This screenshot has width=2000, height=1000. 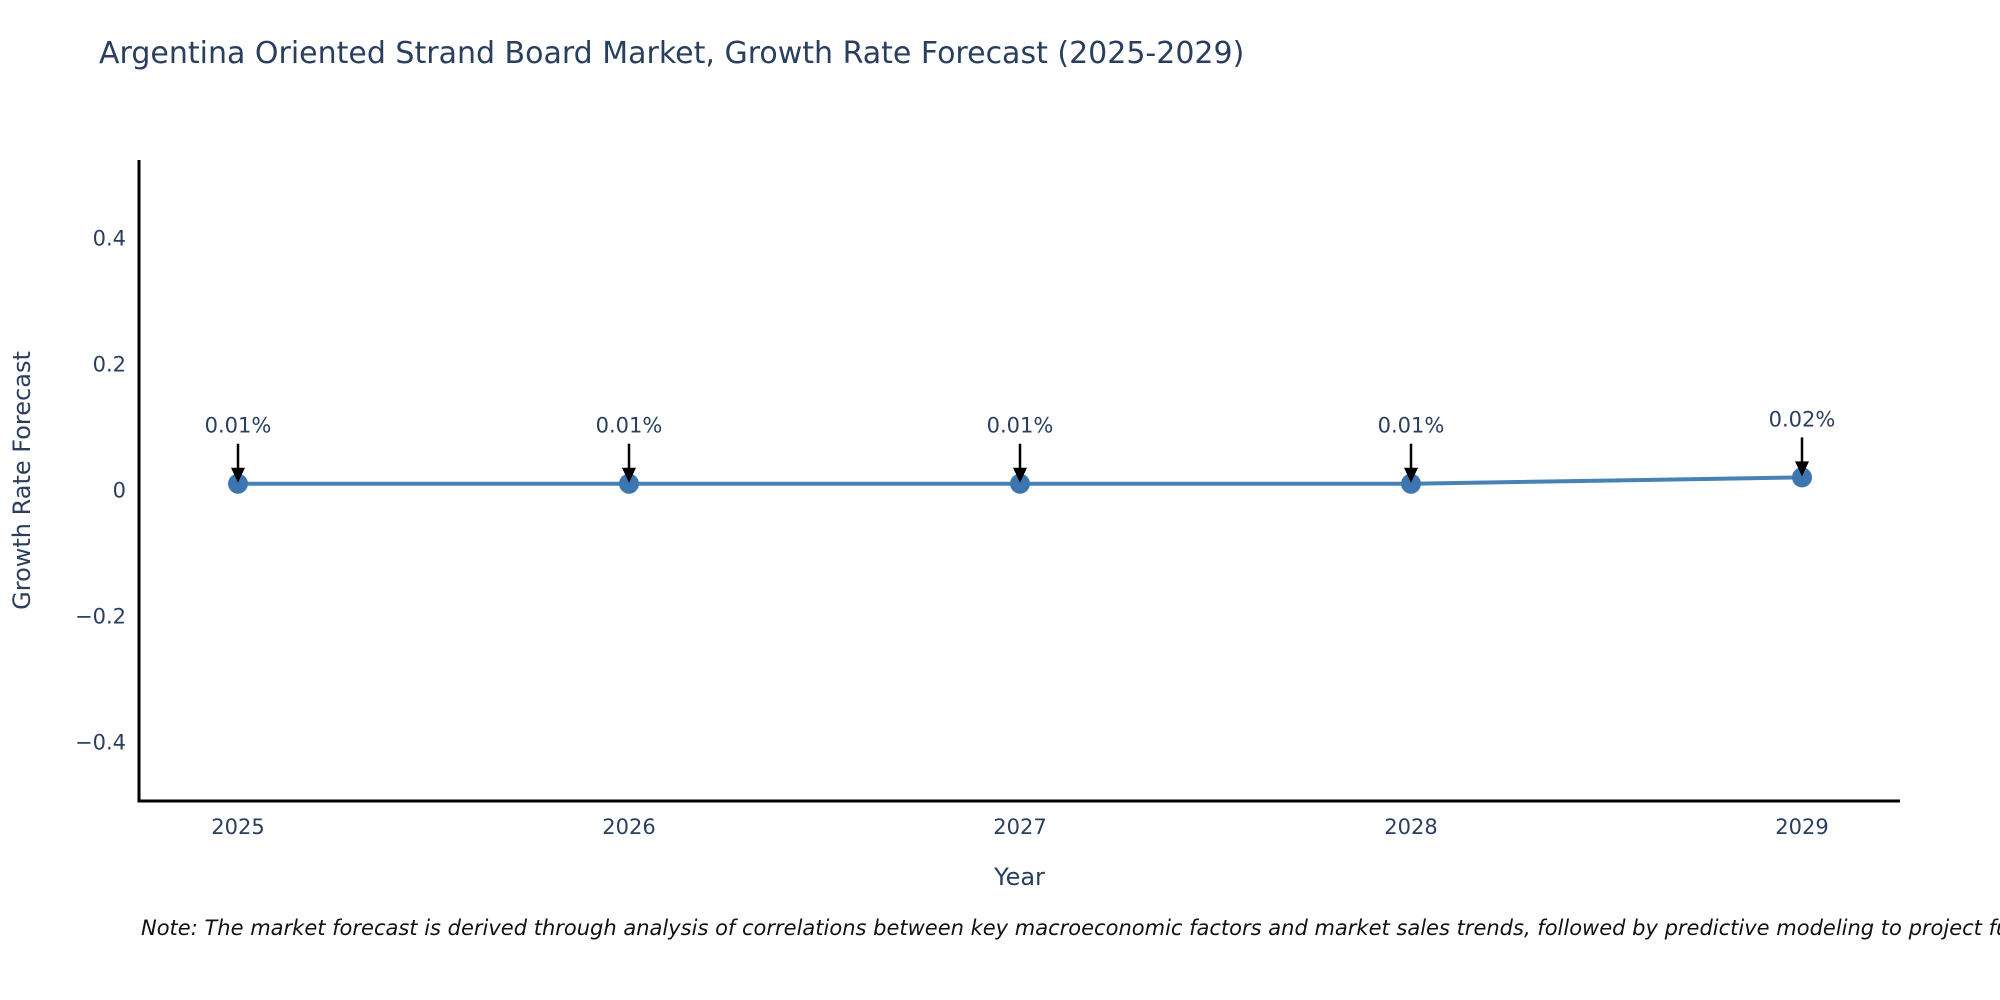 I want to click on x-axis-title: Year, so click(x=1019, y=877).